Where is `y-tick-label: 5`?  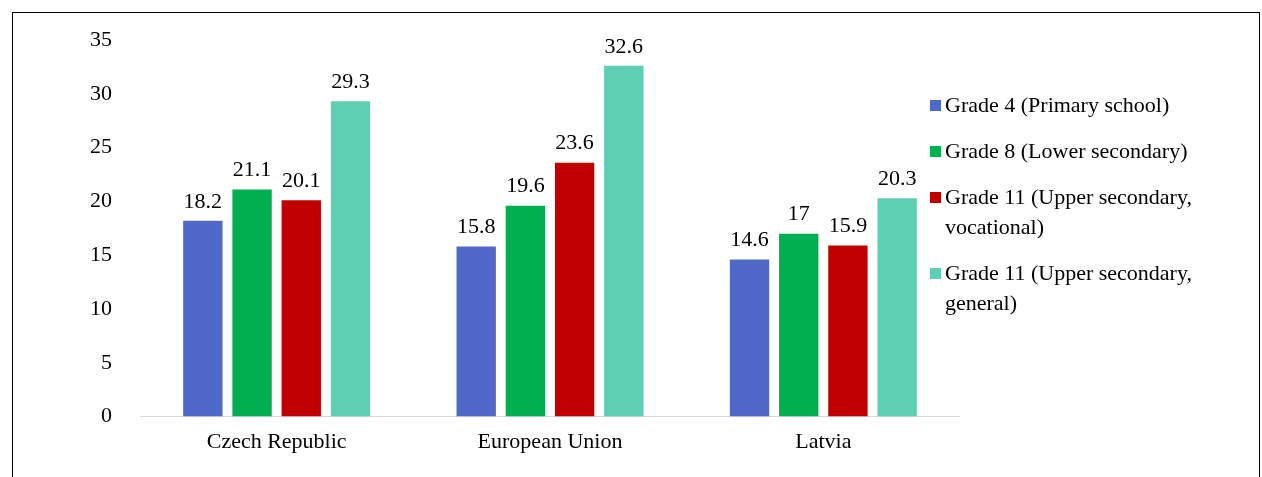 y-tick-label: 5 is located at coordinates (106, 361).